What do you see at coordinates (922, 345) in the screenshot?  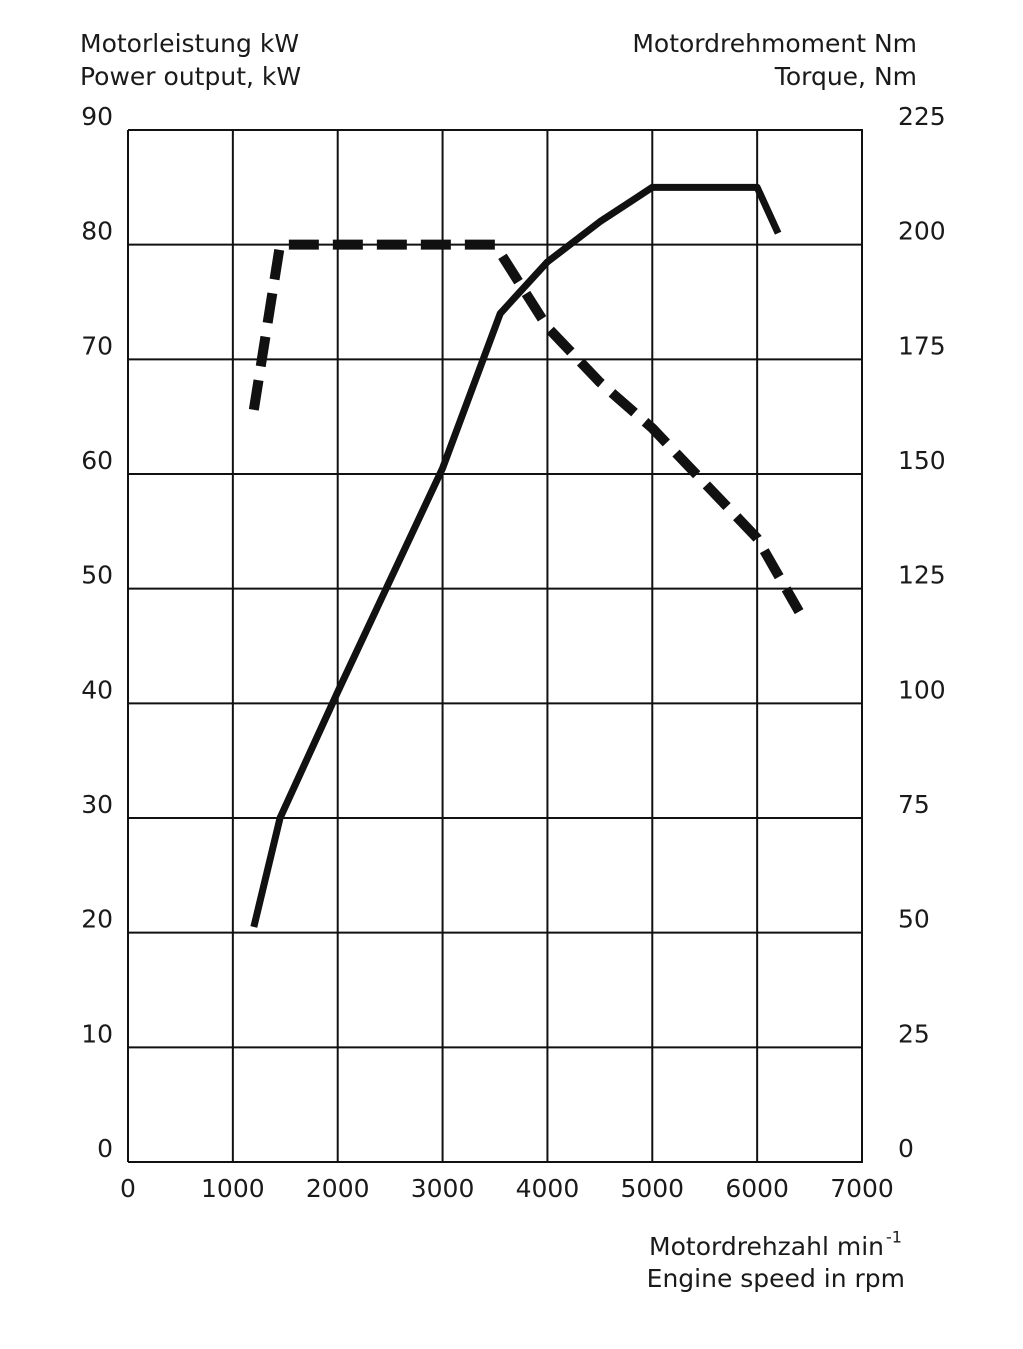 I see `y2-tick-label: 175` at bounding box center [922, 345].